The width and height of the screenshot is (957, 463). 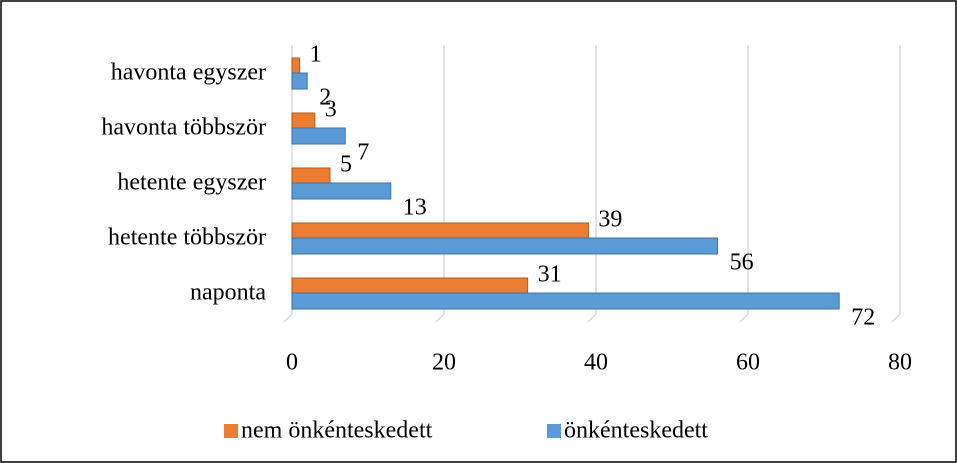 I want to click on legend-label: önkénteskedett, so click(x=636, y=431).